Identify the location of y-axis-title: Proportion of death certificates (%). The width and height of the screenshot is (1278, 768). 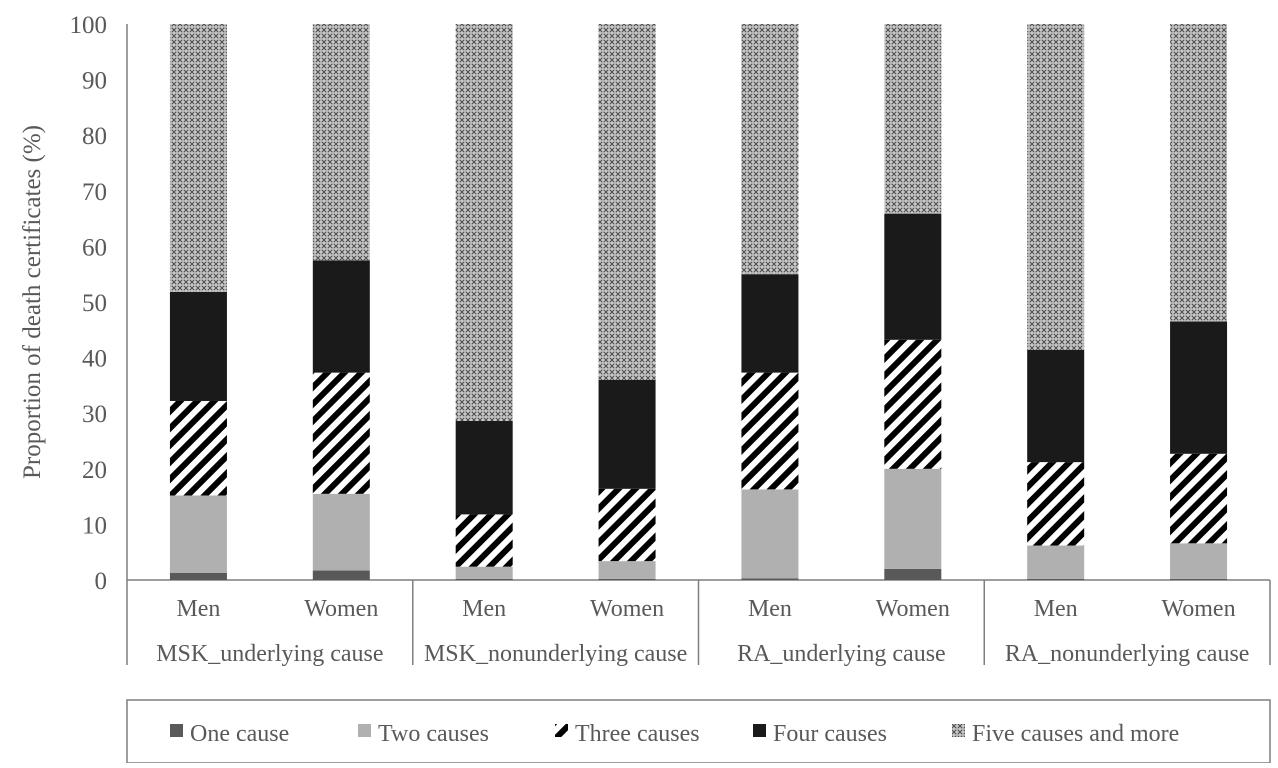
(32, 302).